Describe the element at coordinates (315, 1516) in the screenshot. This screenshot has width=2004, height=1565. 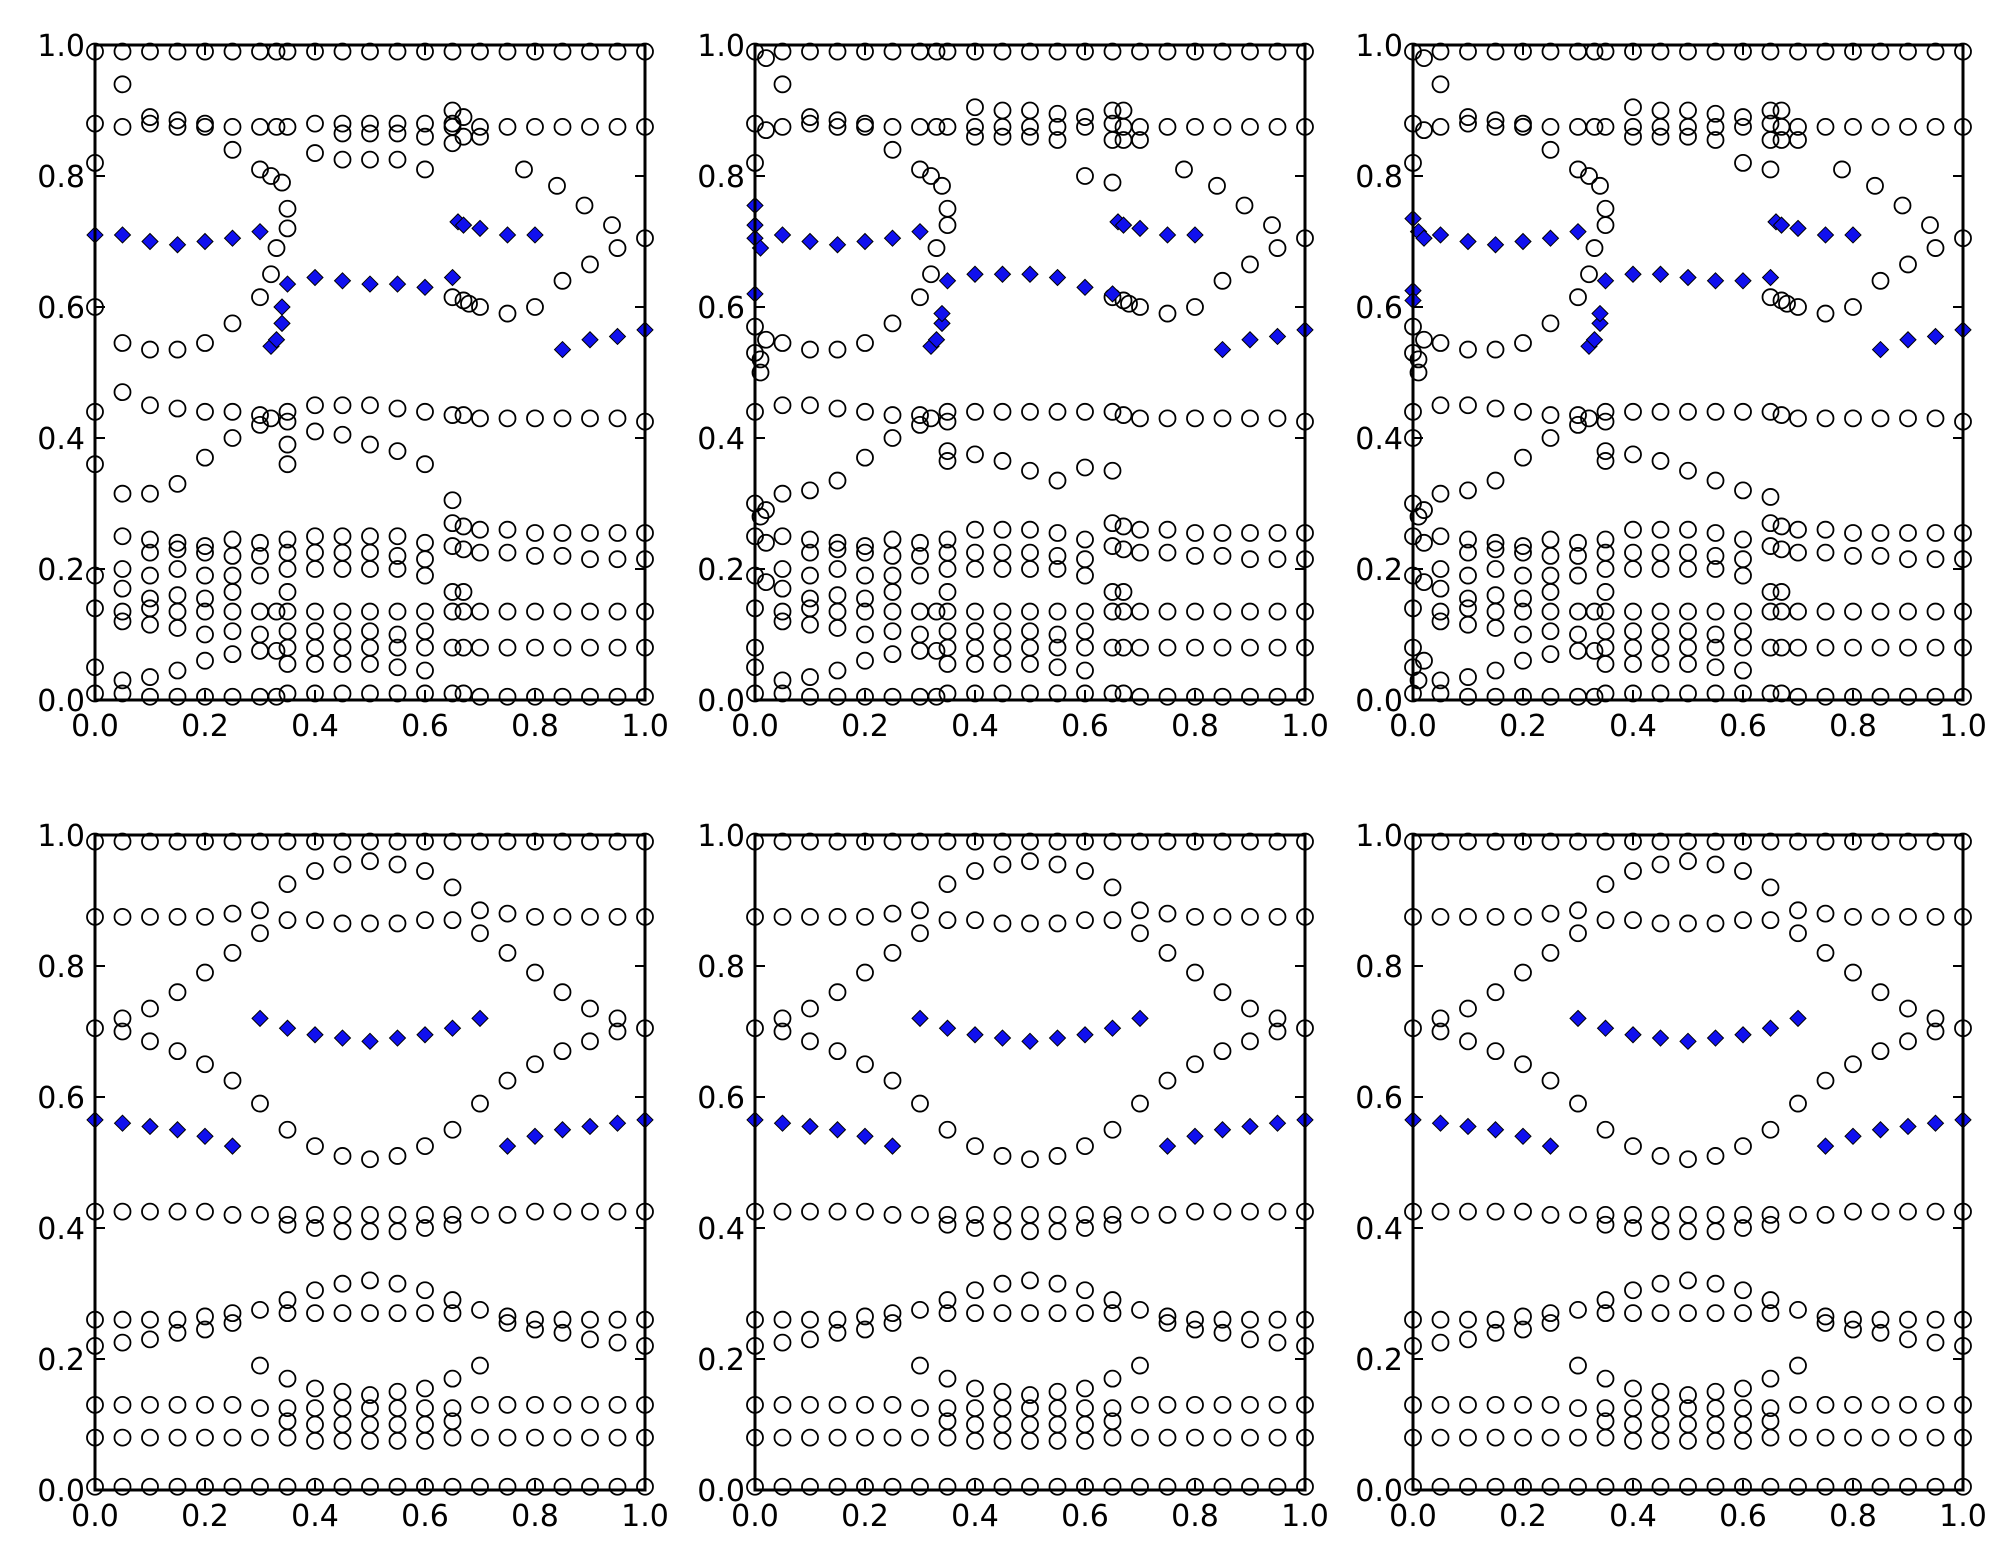
I see `x-tick-label: 0.4` at that location.